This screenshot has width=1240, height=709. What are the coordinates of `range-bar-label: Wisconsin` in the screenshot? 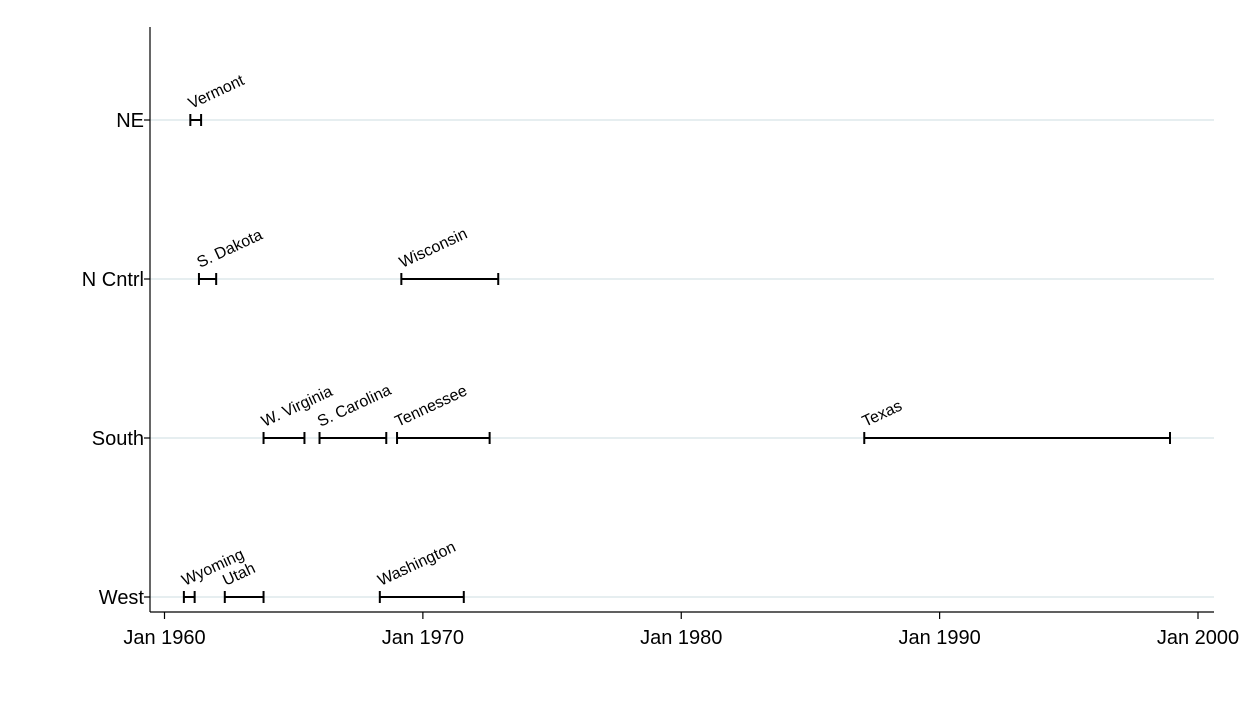 It's located at (433, 248).